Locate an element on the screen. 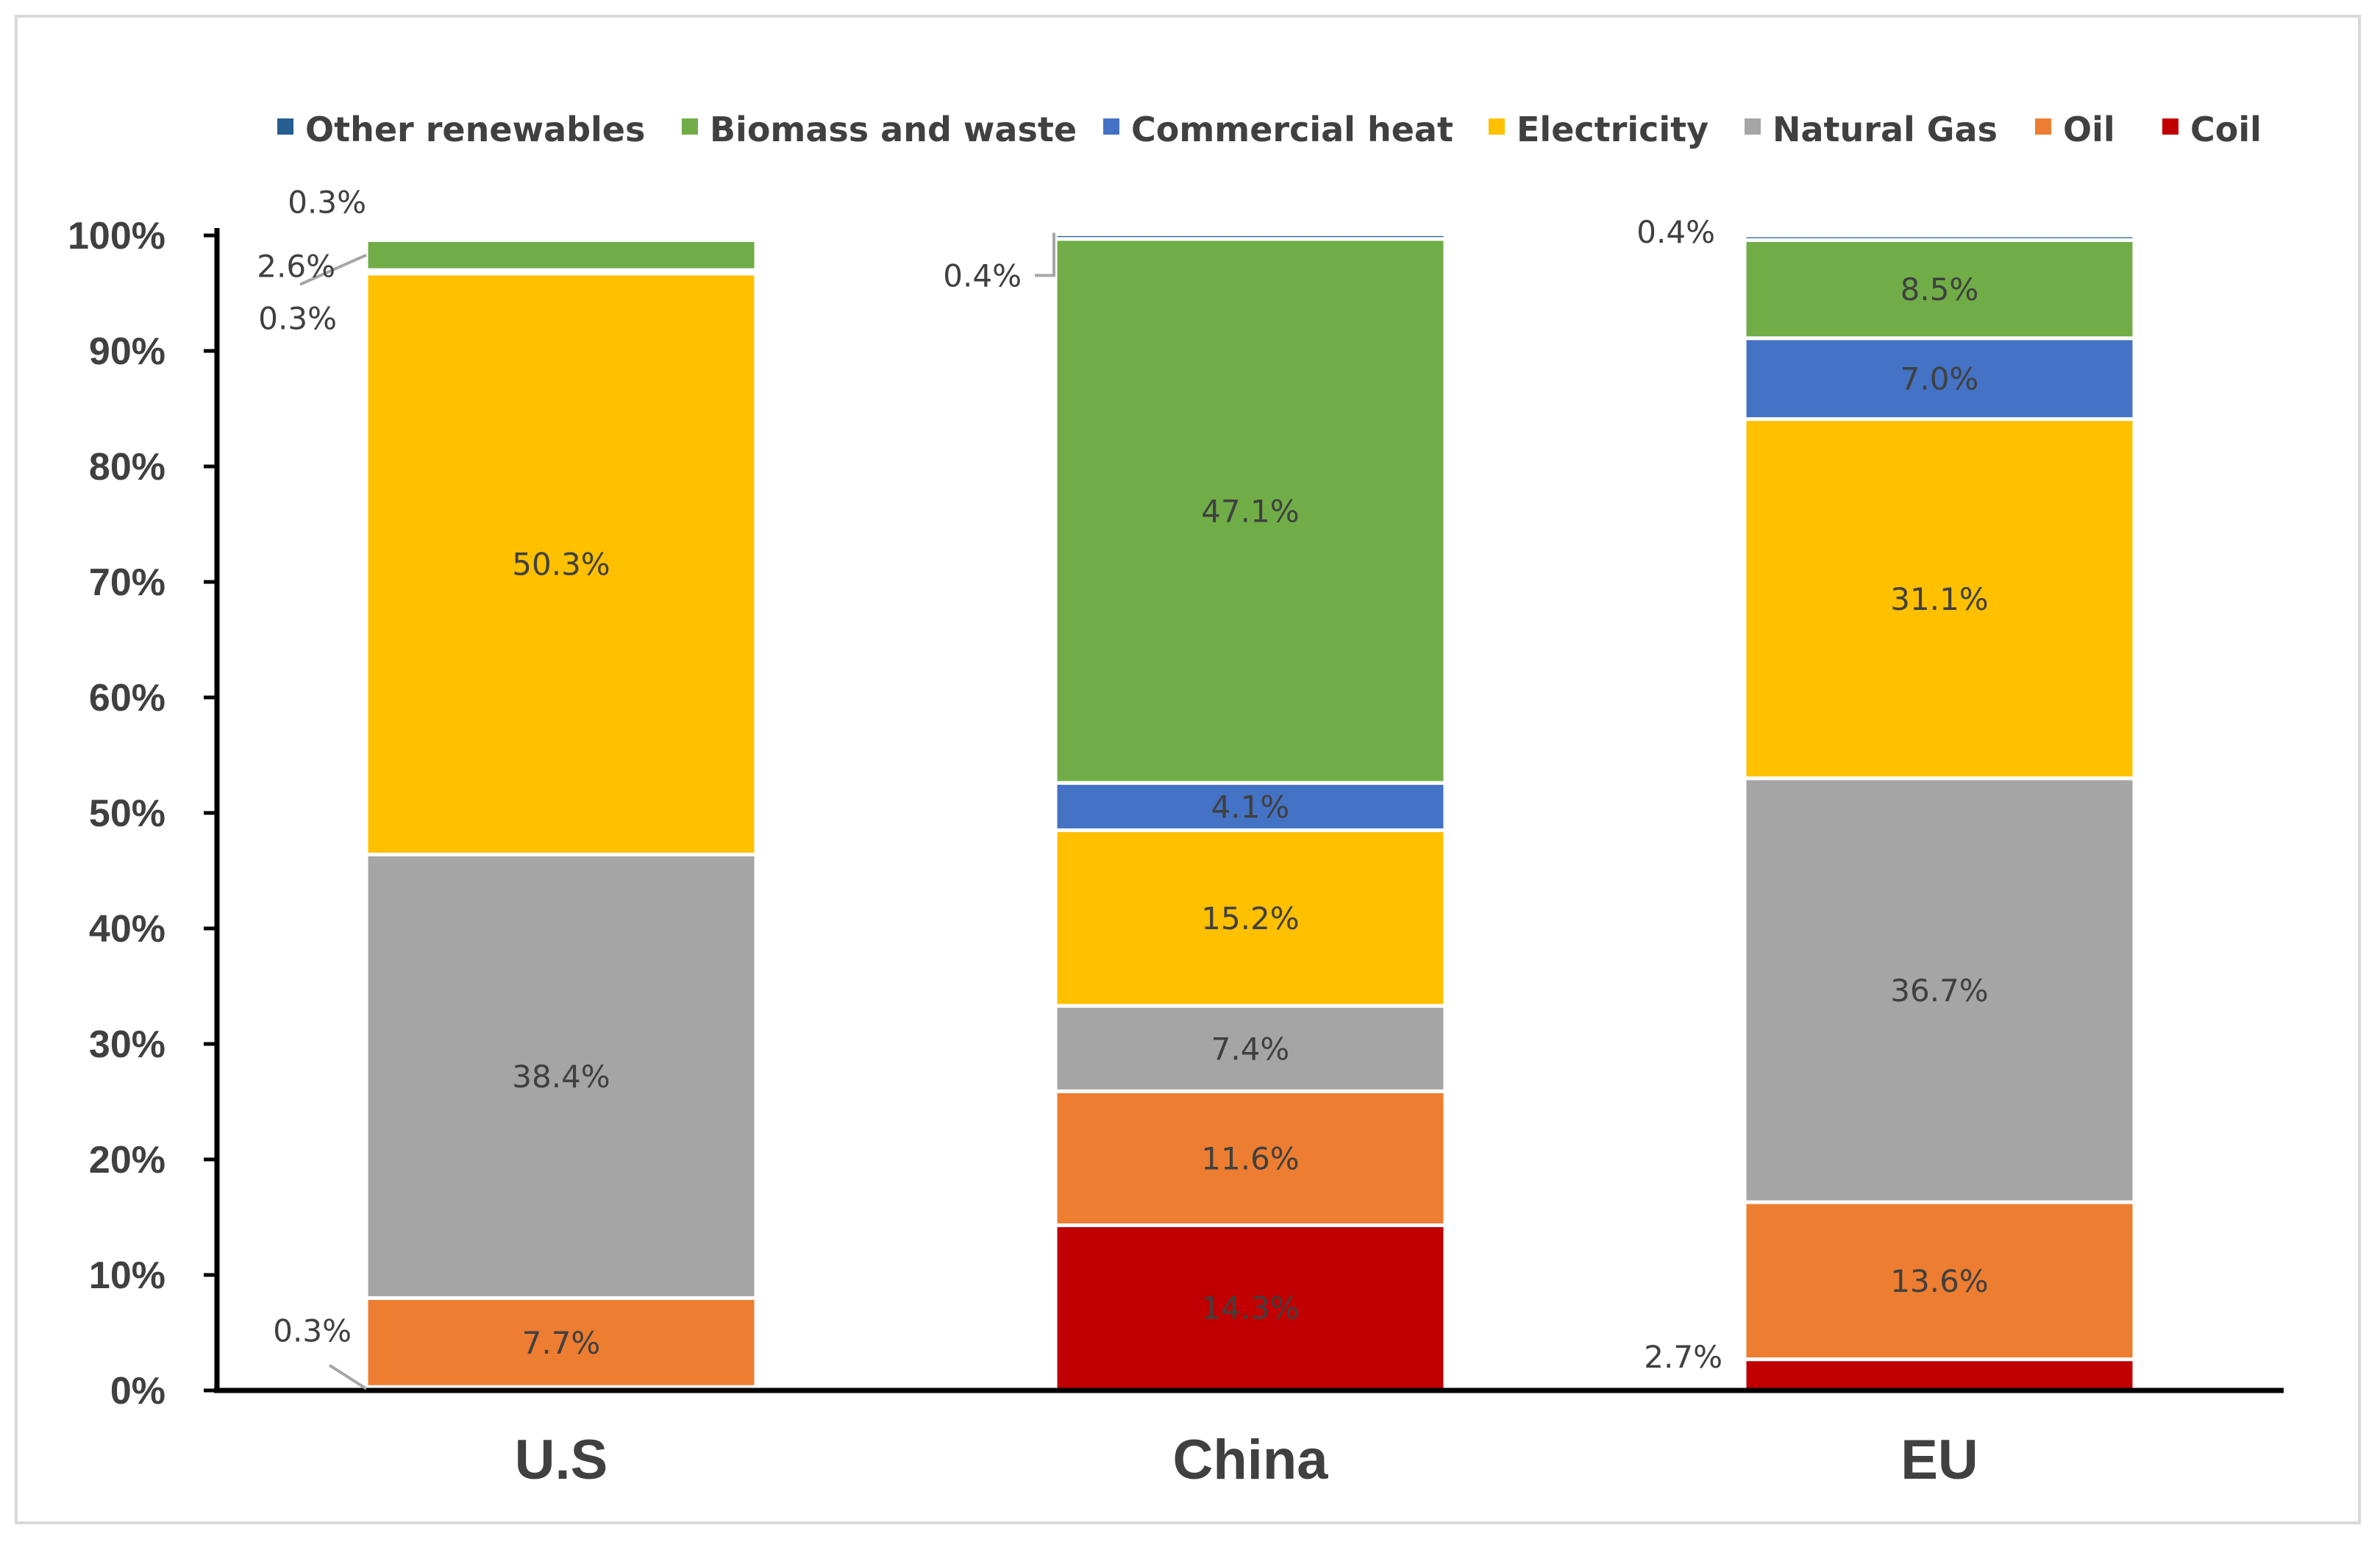 This screenshot has width=2380, height=1542. data-label-china-other-renewables: 0.4% is located at coordinates (982, 275).